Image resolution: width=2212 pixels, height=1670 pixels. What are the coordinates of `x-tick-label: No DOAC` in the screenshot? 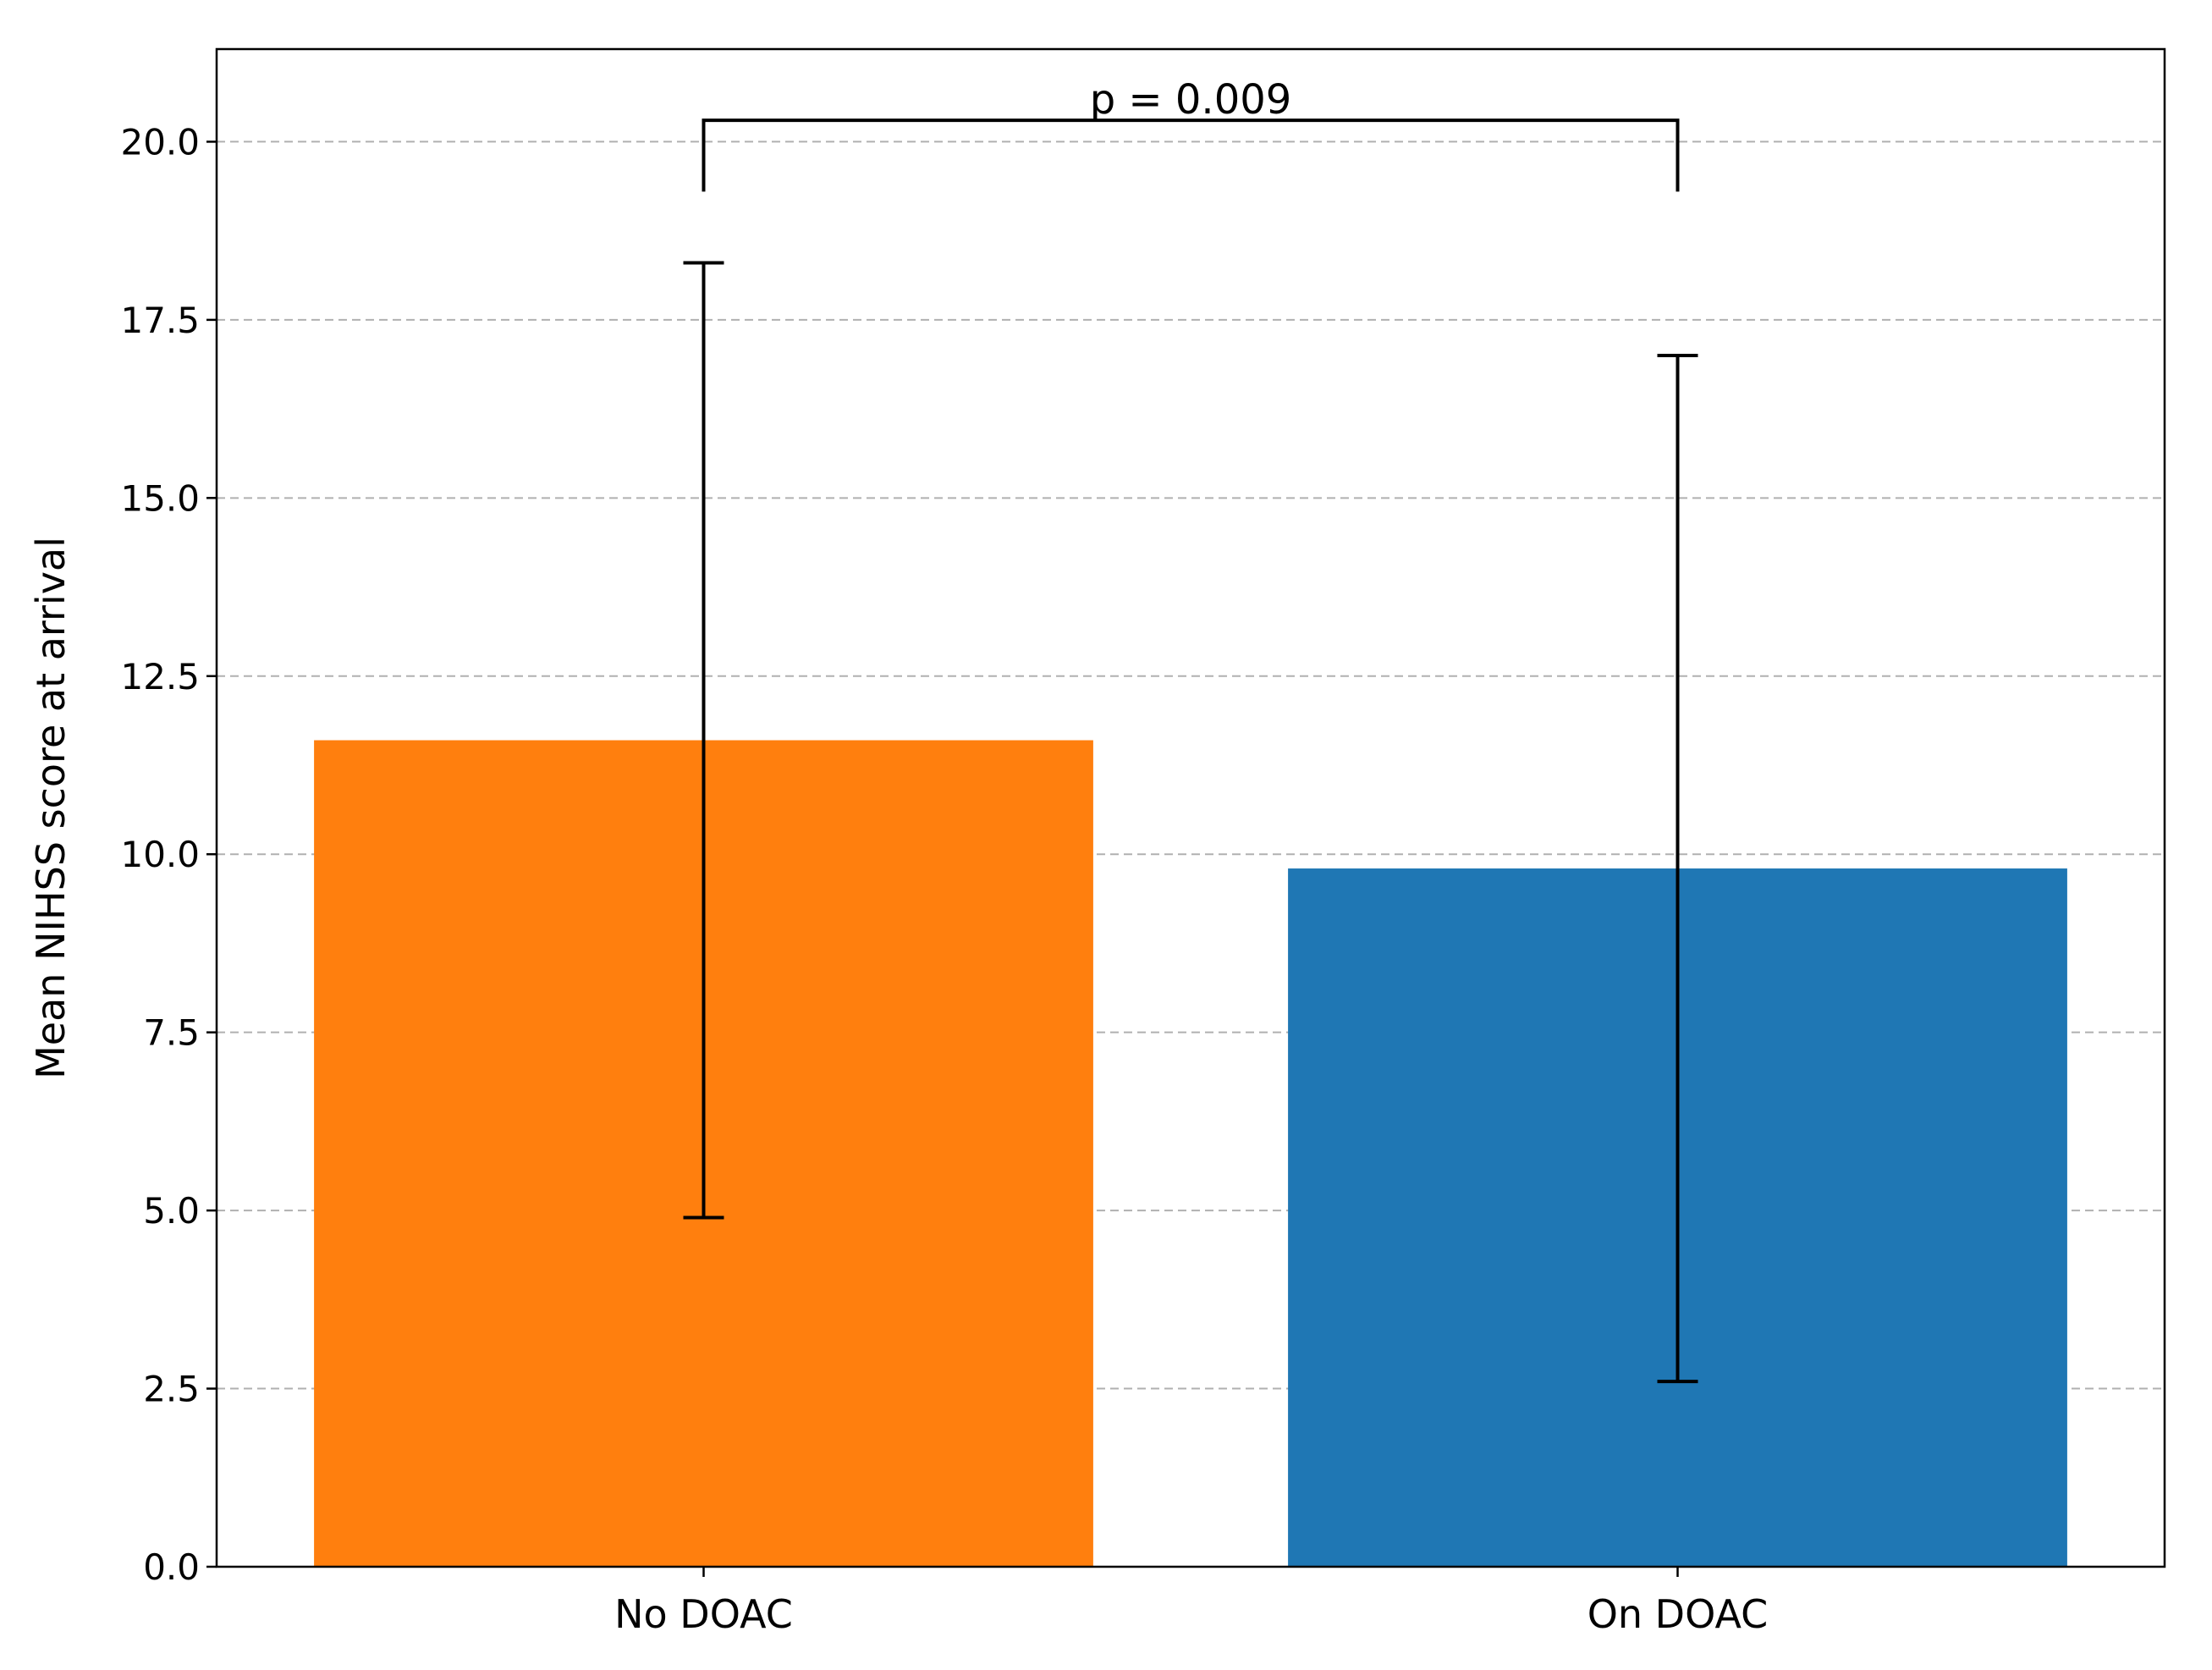 It's located at (703, 1614).